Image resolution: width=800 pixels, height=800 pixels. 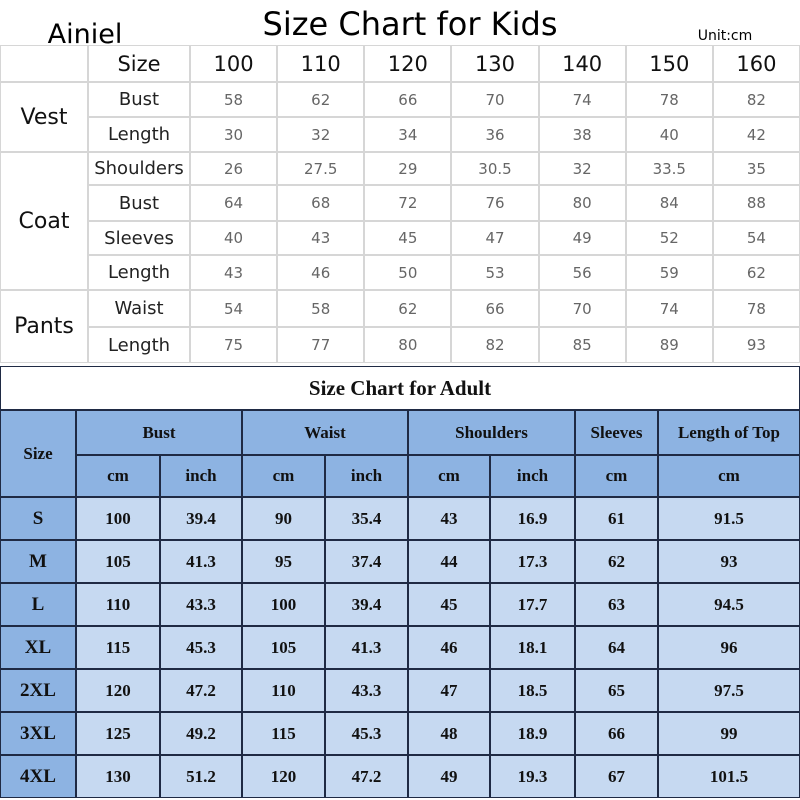 What do you see at coordinates (669, 272) in the screenshot?
I see `value-cell: 59` at bounding box center [669, 272].